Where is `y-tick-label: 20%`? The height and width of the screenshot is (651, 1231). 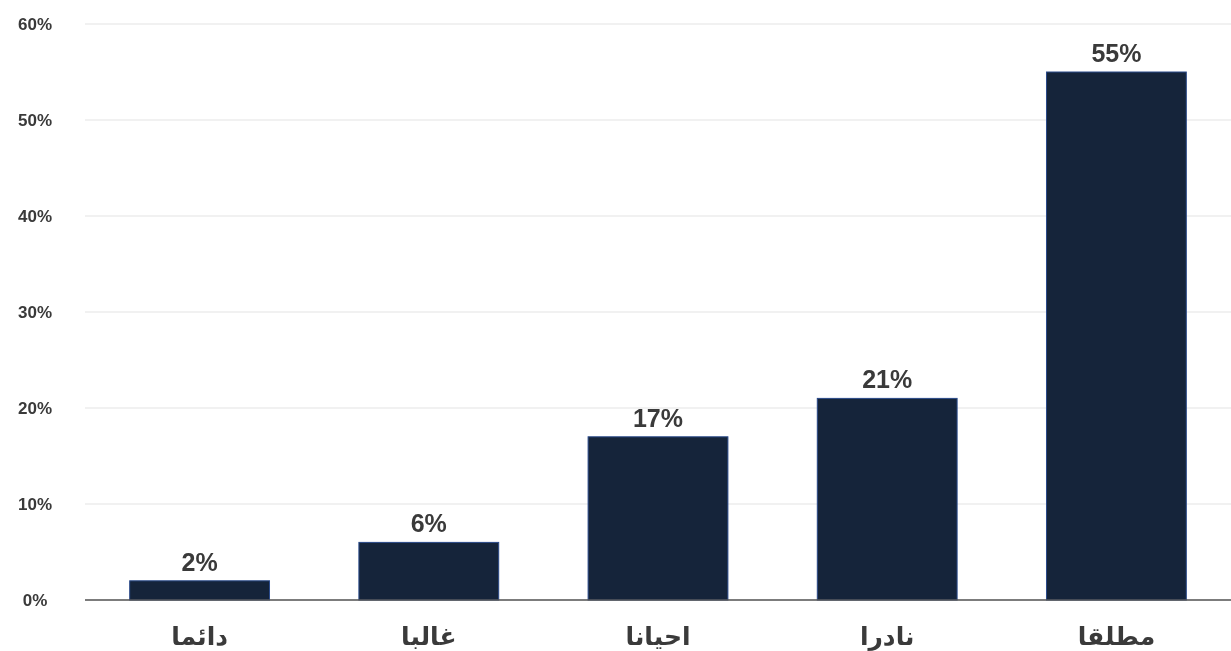 y-tick-label: 20% is located at coordinates (35, 408).